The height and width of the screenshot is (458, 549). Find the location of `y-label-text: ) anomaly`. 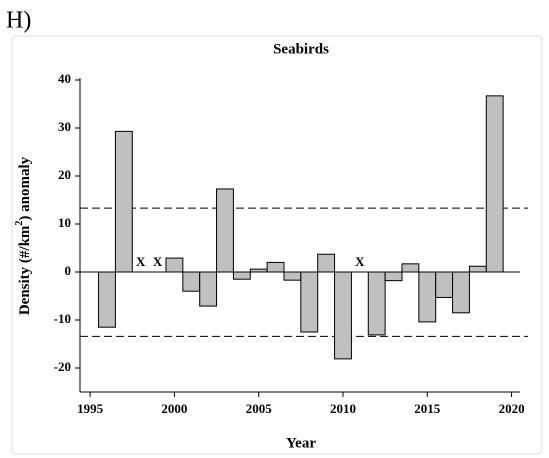

y-label-text: ) anomaly is located at coordinates (25, 188).